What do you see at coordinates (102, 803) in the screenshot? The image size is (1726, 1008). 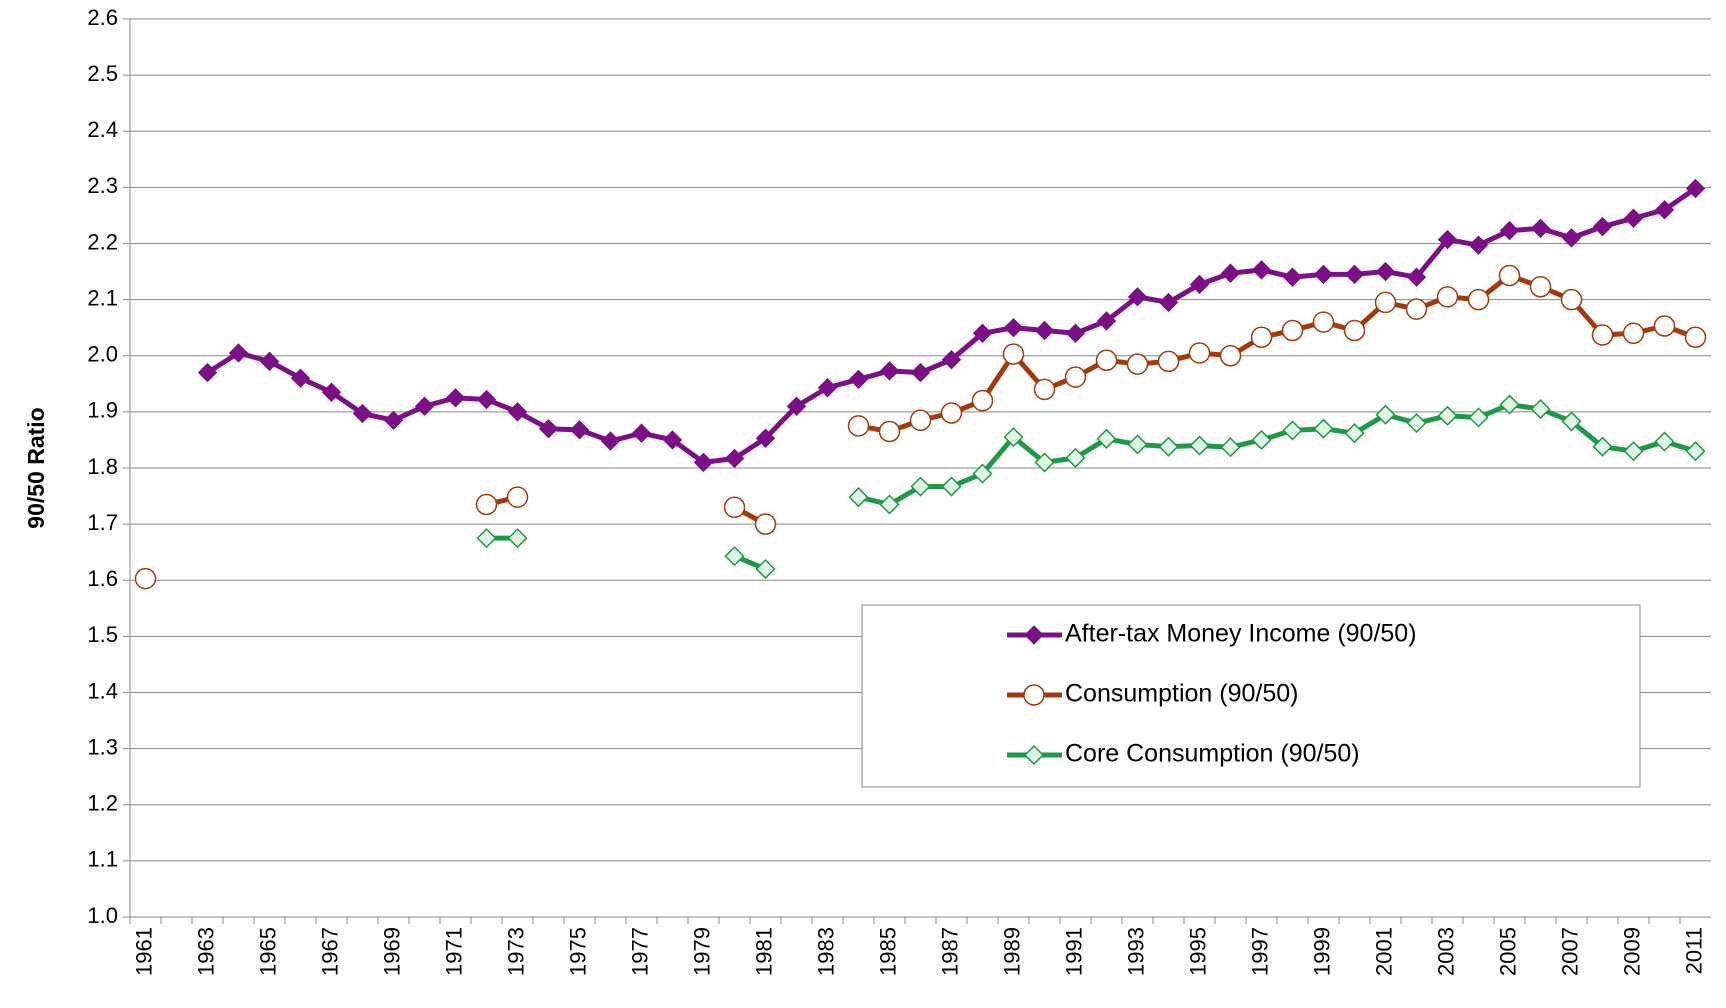 I see `y-tick-label: 1.2` at bounding box center [102, 803].